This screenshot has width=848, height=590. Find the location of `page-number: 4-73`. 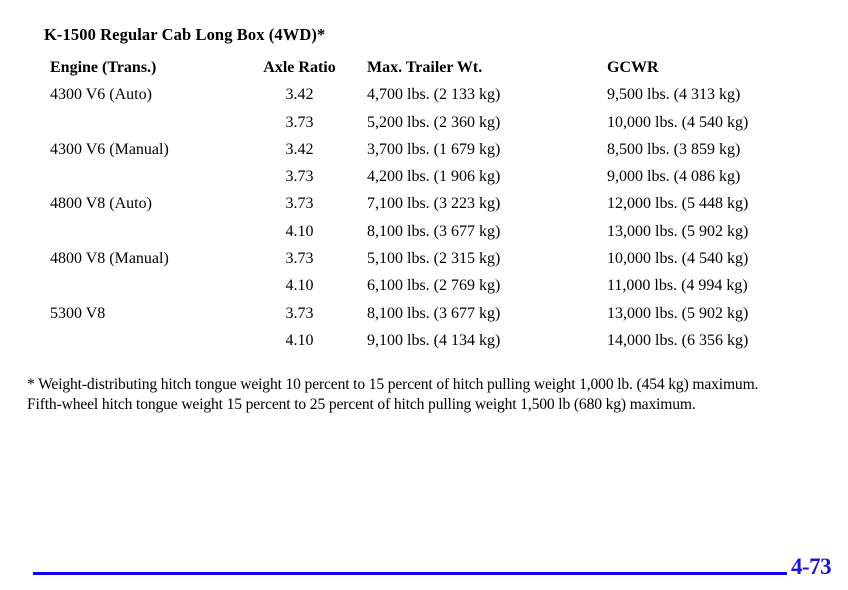

page-number: 4-73 is located at coordinates (811, 566).